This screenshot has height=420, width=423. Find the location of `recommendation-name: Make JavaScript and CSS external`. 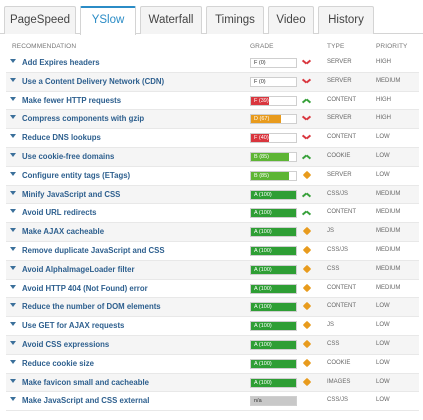

recommendation-name: Make JavaScript and CSS external is located at coordinates (86, 401).